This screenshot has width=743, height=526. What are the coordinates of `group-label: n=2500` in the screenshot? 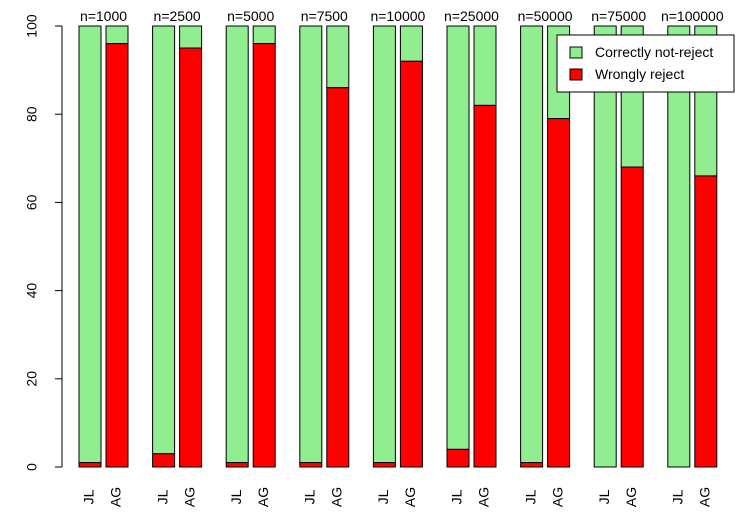 It's located at (177, 16).